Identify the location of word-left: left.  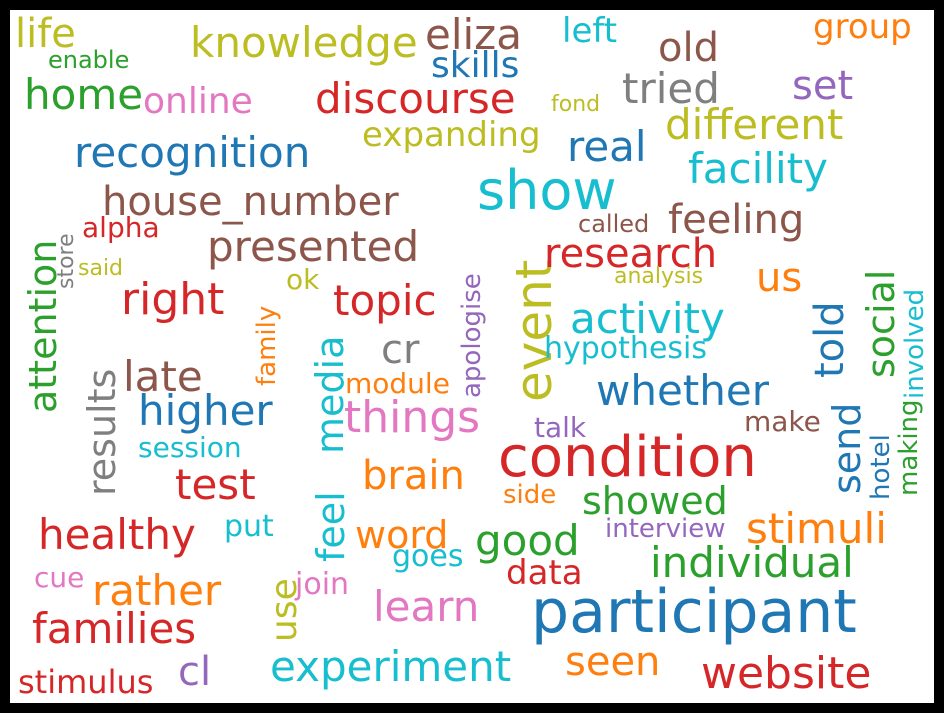
(590, 31).